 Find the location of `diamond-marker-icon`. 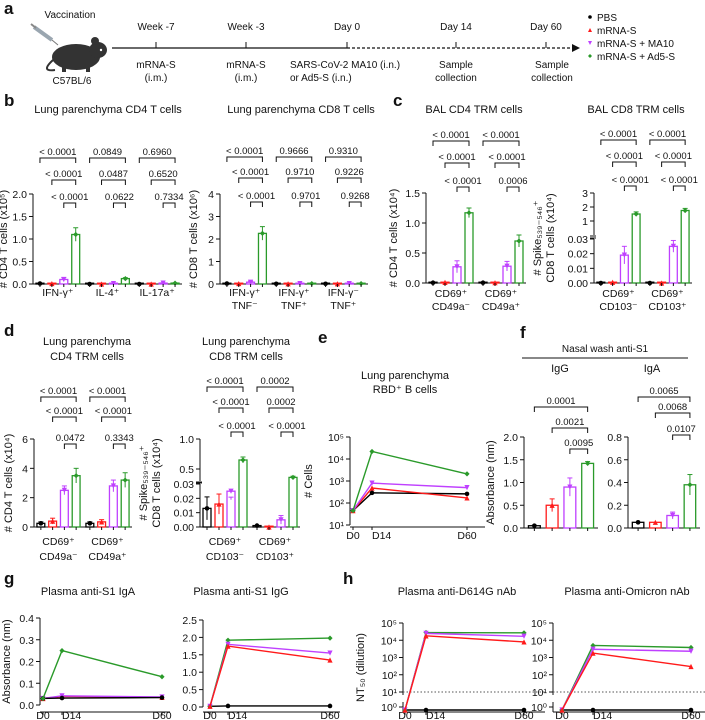

diamond-marker-icon is located at coordinates (590, 56).